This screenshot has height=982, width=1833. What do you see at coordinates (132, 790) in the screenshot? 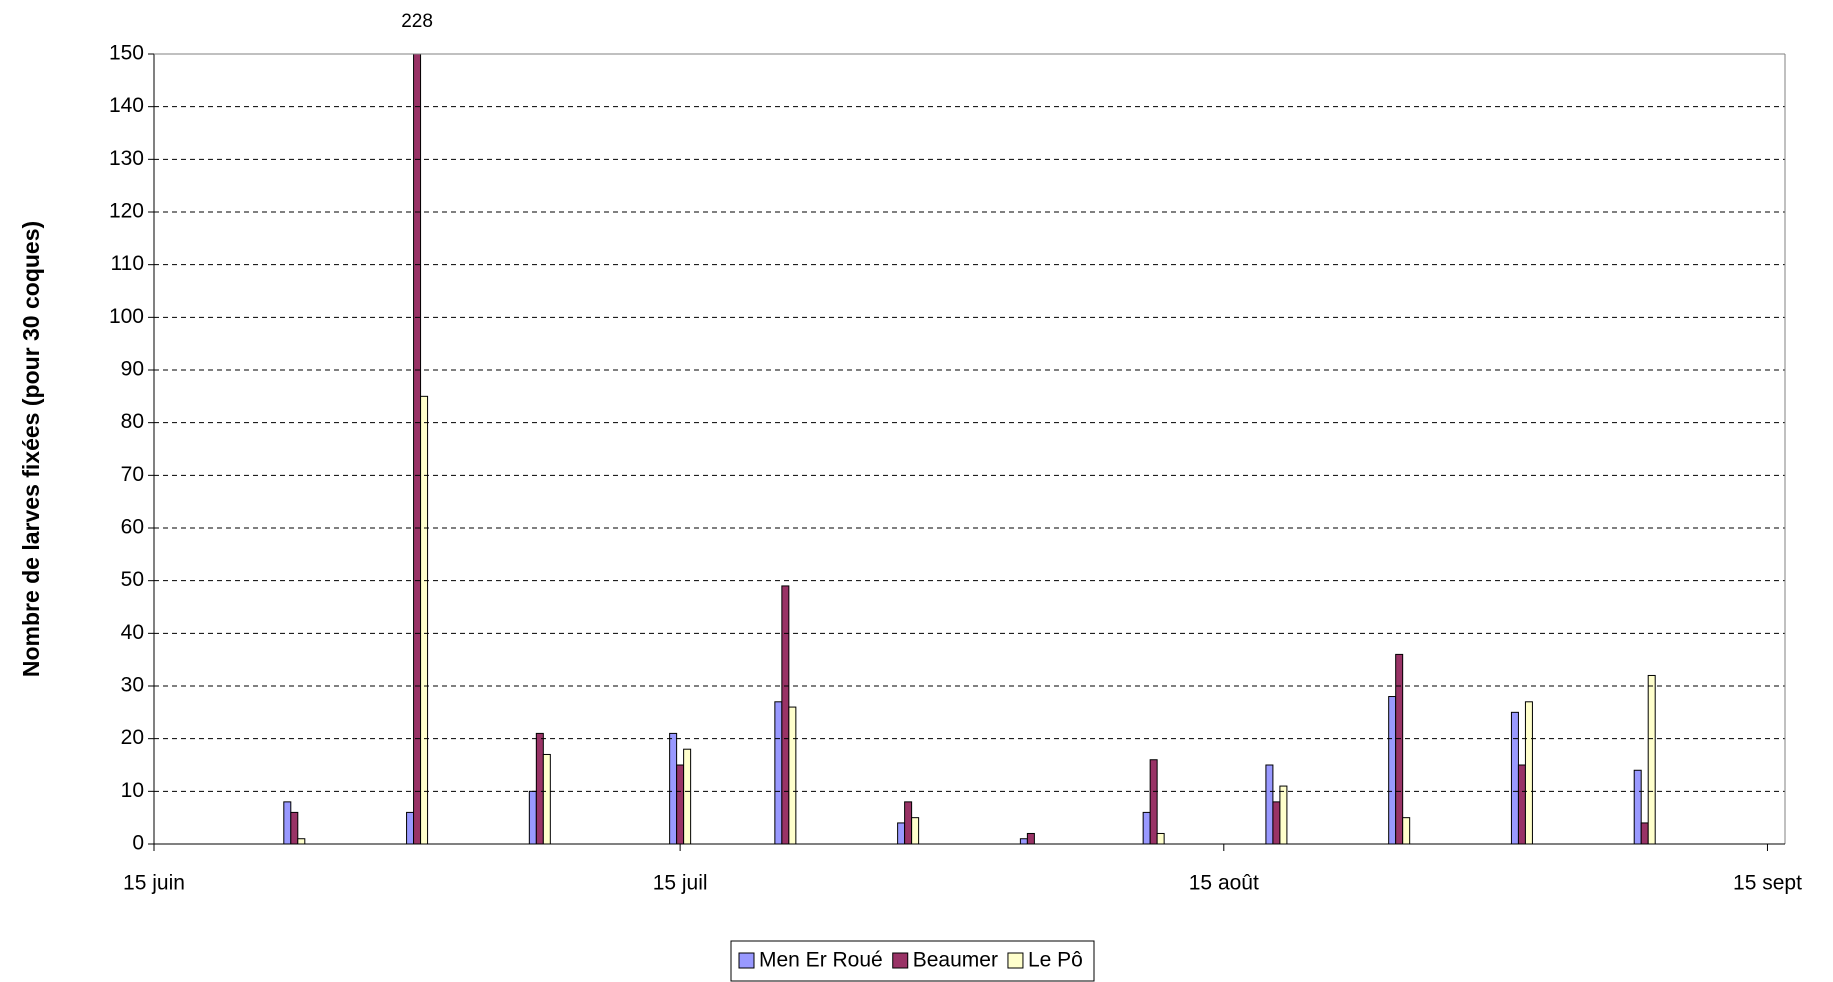
I see `y-tick-label: 10` at bounding box center [132, 790].